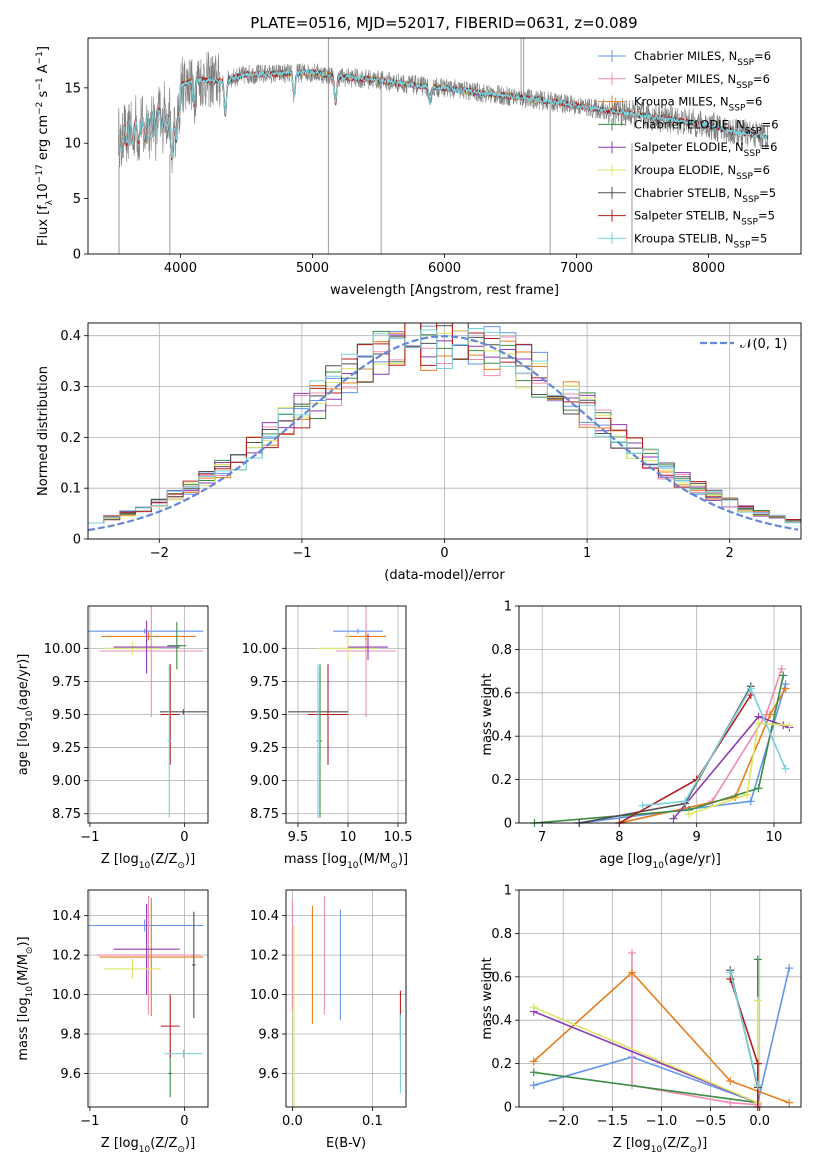 The width and height of the screenshot is (819, 1170). I want to click on residuals-xlabel: (data-model)/error, so click(444, 575).